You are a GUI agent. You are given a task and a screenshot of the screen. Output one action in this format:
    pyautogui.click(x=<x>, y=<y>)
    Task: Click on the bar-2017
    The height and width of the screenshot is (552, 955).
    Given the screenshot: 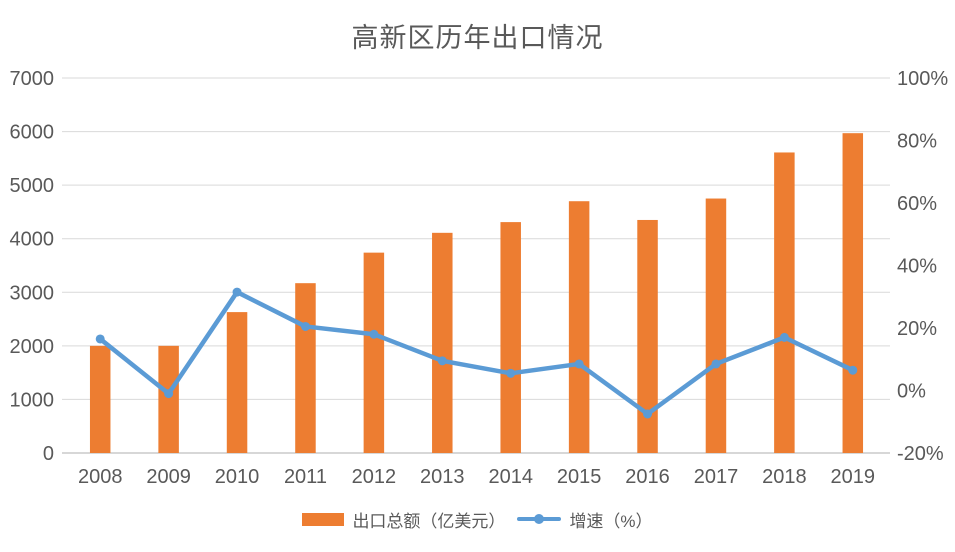 What is the action you would take?
    pyautogui.click(x=716, y=325)
    